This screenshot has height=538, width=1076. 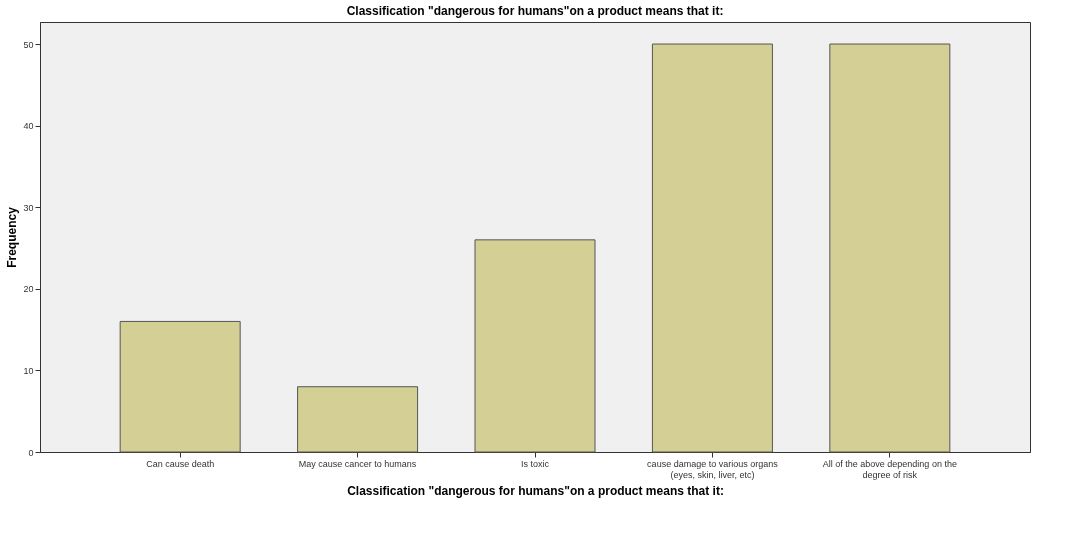 What do you see at coordinates (28, 370) in the screenshot?
I see `y-tick-label: 10` at bounding box center [28, 370].